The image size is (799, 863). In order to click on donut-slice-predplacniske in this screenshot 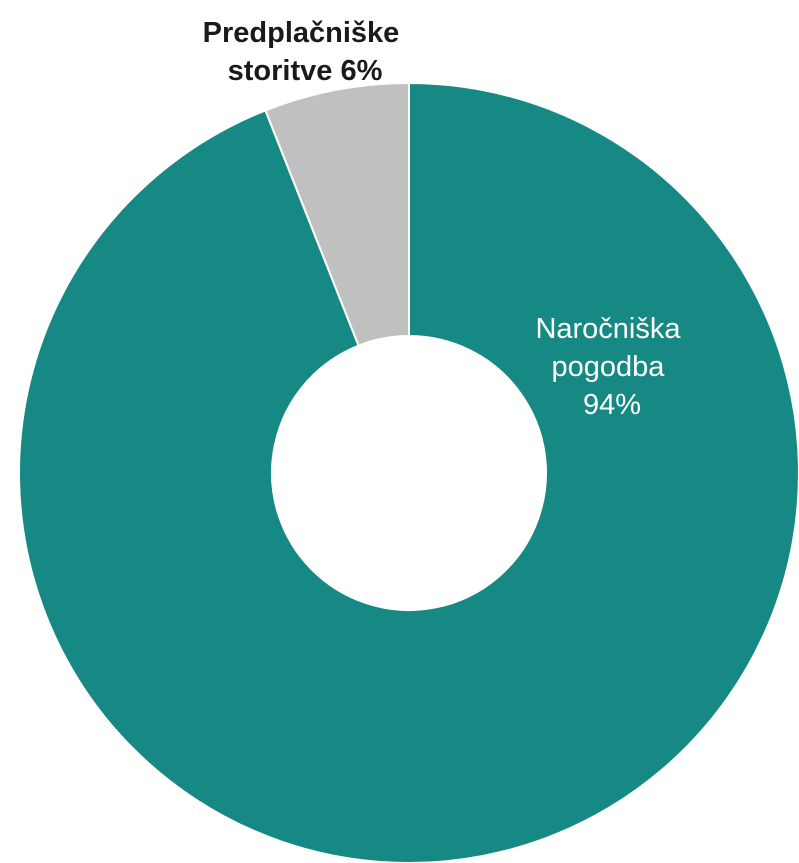, I will do `click(337, 214)`.